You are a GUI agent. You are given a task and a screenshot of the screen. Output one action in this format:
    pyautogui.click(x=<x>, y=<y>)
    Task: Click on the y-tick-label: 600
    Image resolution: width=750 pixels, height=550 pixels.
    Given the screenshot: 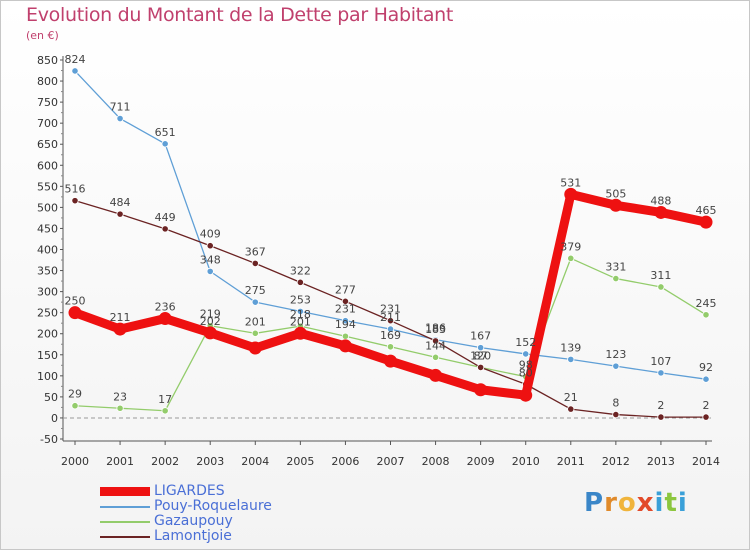 What is the action you would take?
    pyautogui.click(x=47, y=165)
    